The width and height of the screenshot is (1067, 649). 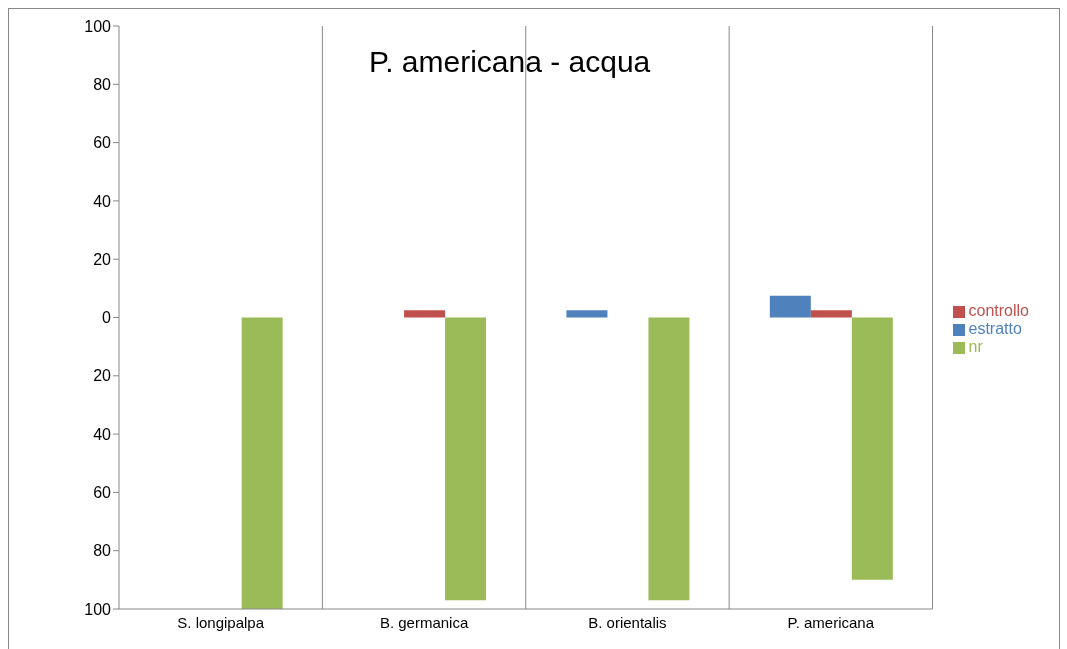 What do you see at coordinates (510, 62) in the screenshot?
I see `text: P. americana - acqua` at bounding box center [510, 62].